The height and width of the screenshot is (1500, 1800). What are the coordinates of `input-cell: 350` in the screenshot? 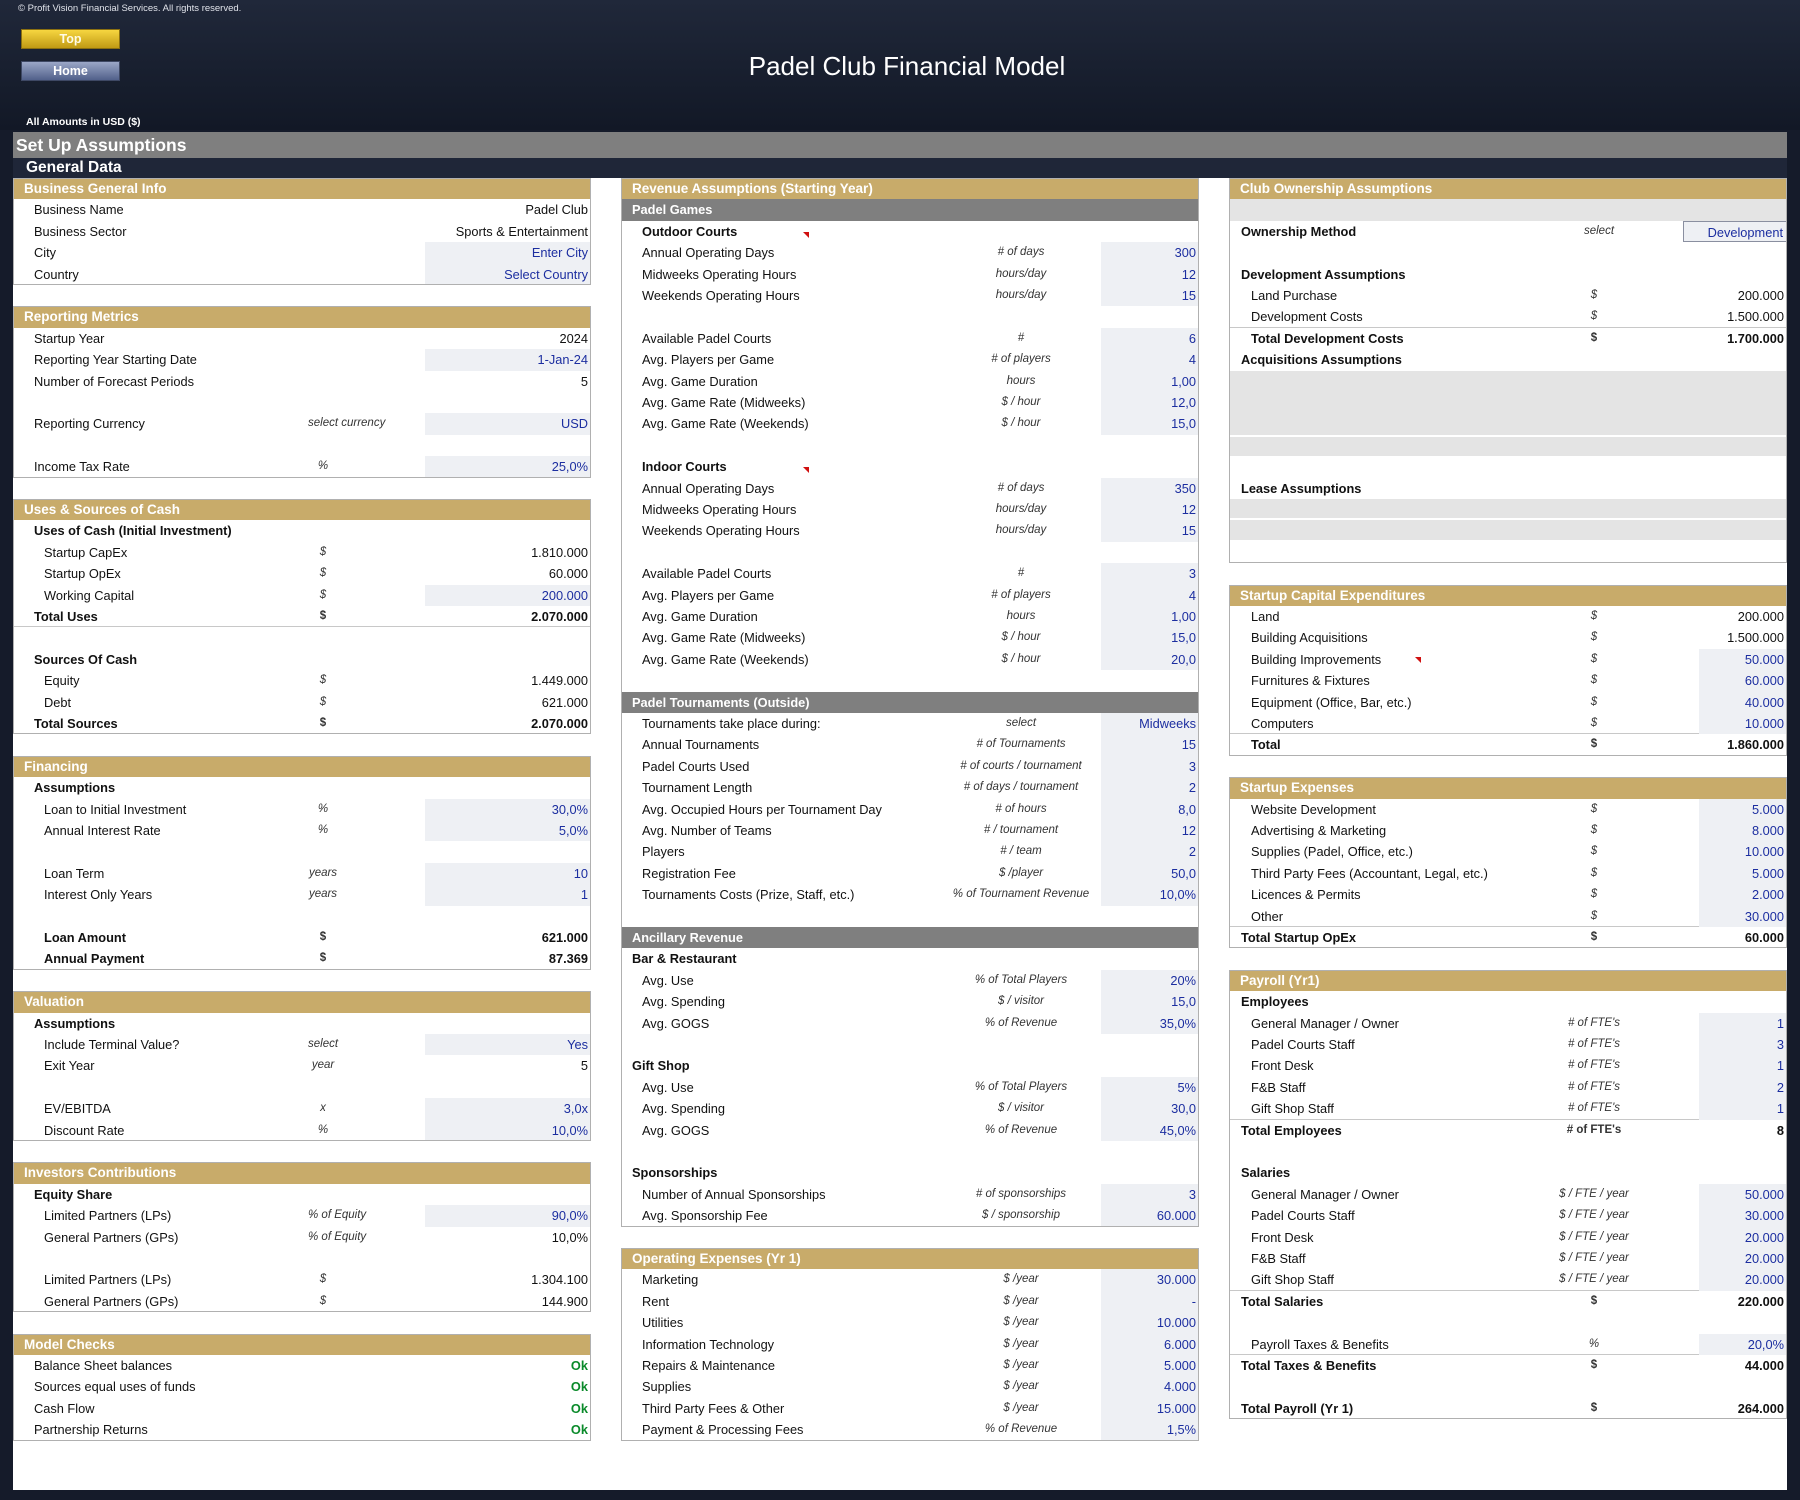 It's located at (1150, 488).